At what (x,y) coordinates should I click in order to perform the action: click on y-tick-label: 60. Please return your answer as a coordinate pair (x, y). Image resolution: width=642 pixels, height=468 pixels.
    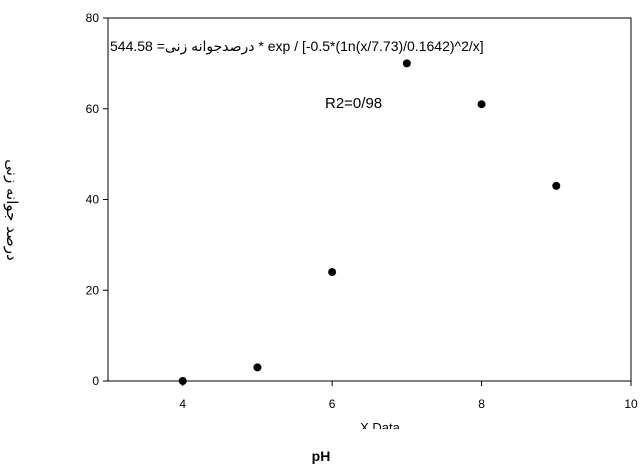
    Looking at the image, I should click on (93, 109).